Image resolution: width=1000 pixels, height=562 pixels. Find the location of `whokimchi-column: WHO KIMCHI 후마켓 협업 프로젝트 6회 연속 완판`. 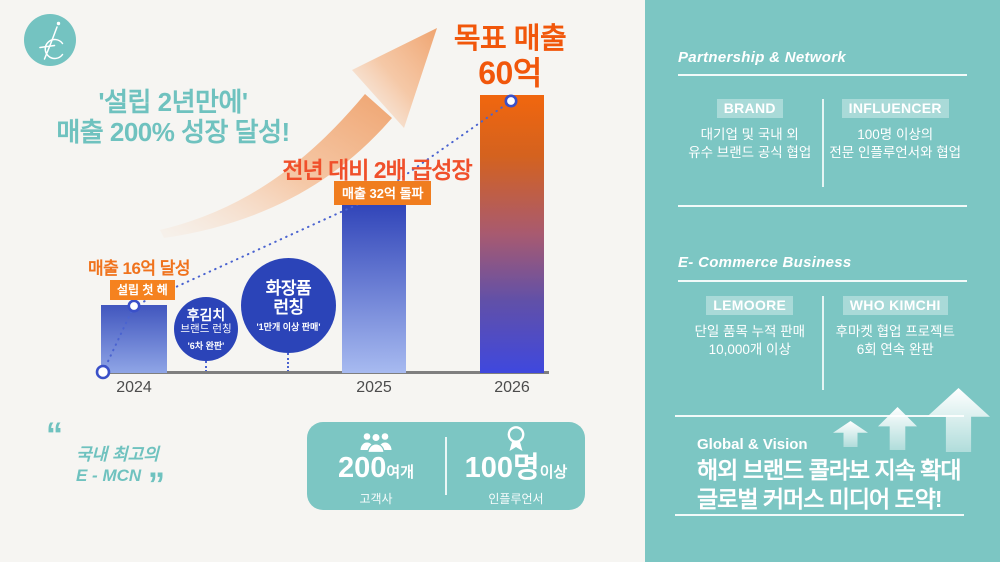

whokimchi-column: WHO KIMCHI 후마켓 협업 프로젝트 6회 연속 완판 is located at coordinates (896, 327).